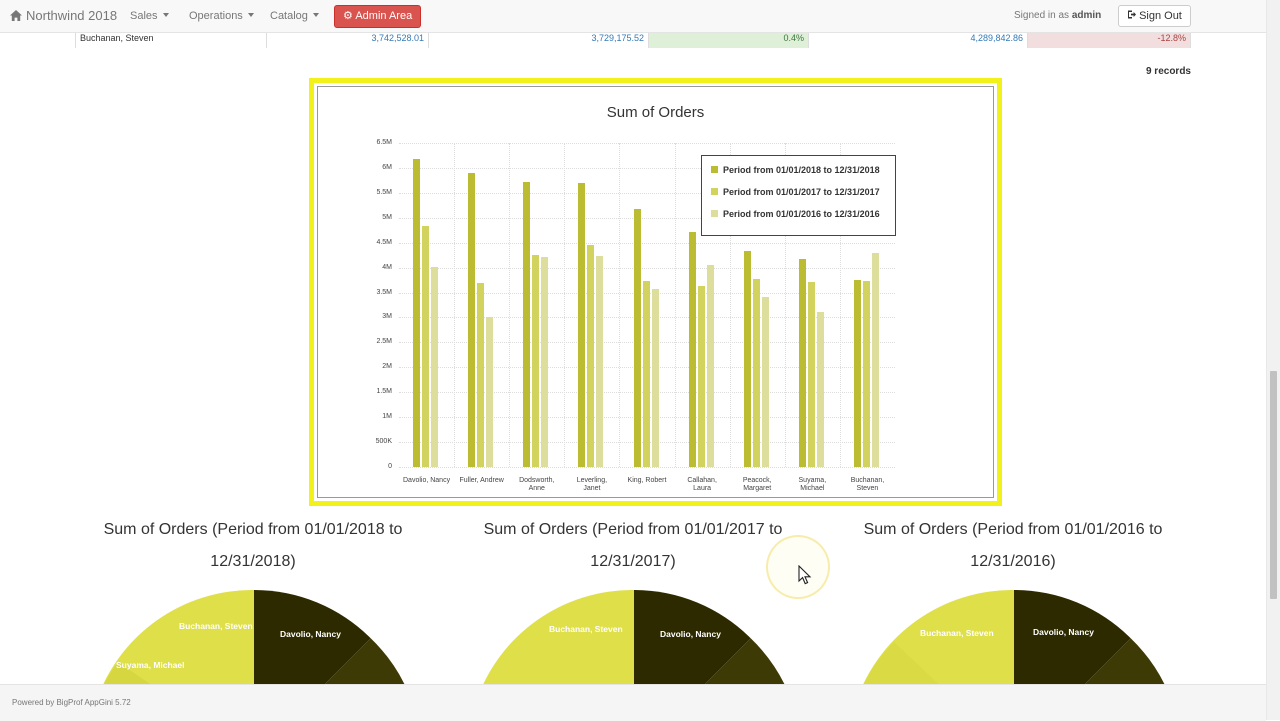 This screenshot has width=1280, height=721. Describe the element at coordinates (348, 16) in the screenshot. I see `gear-icon: ⚙` at that location.